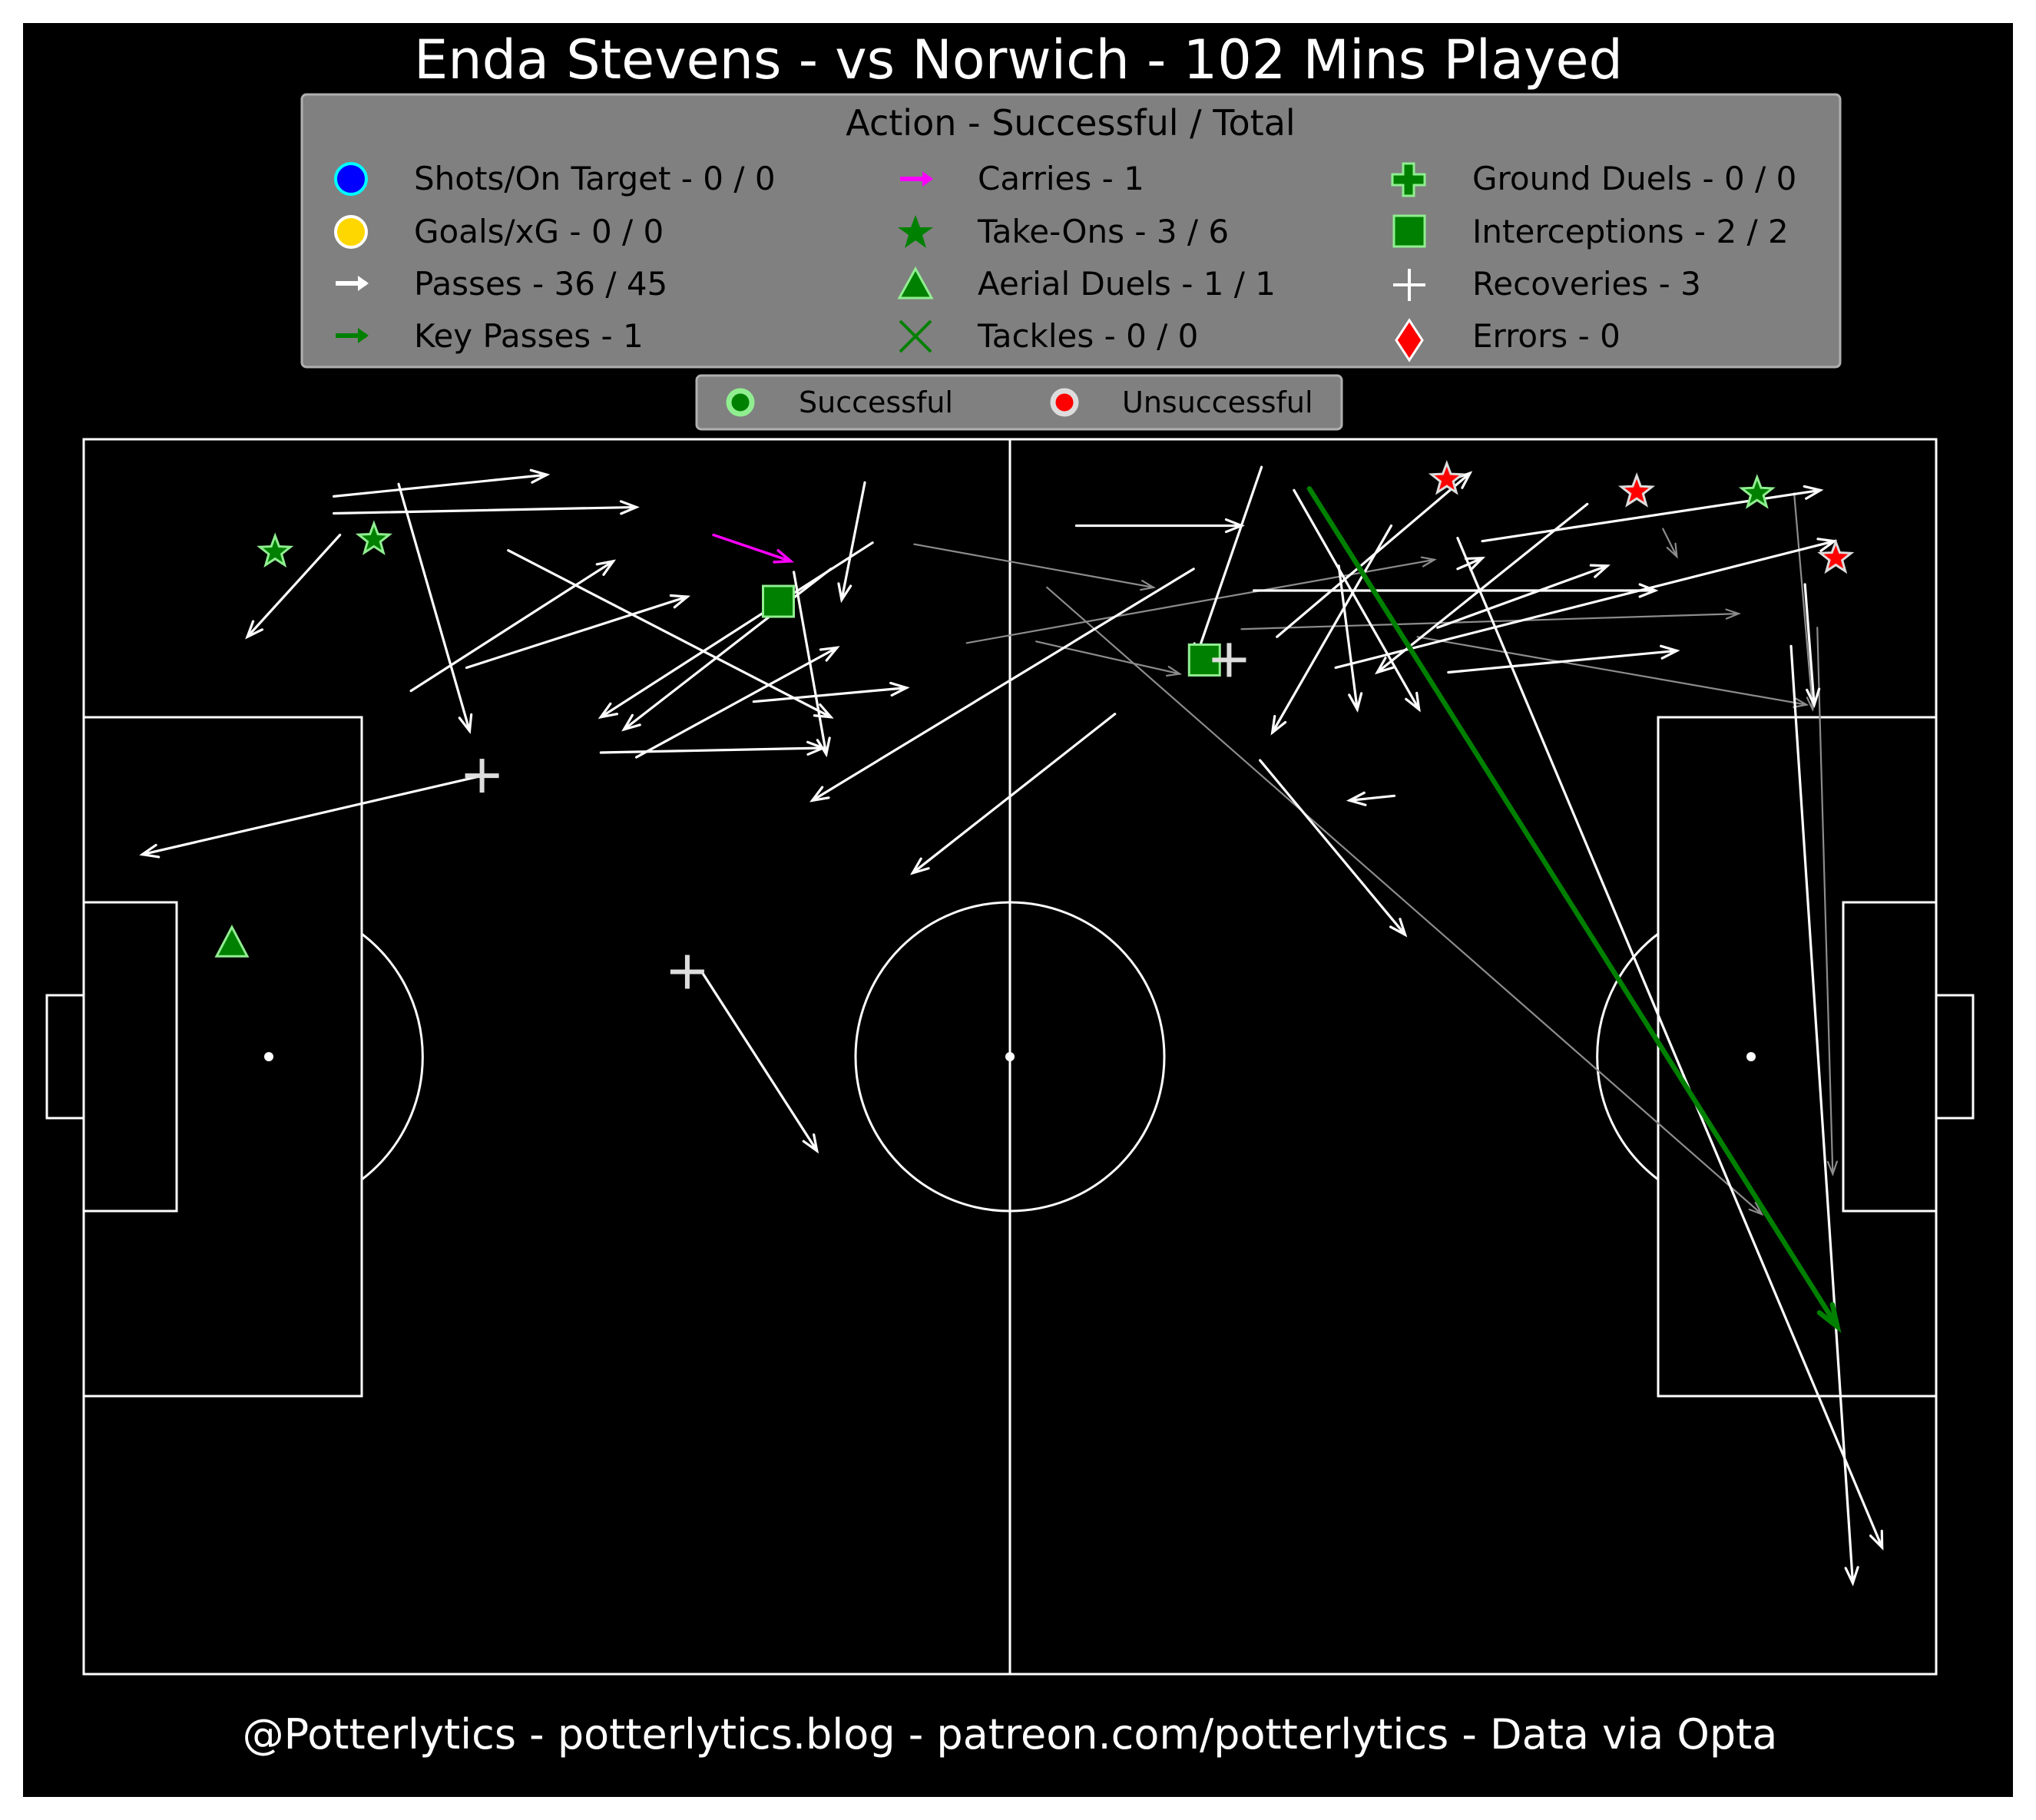 The width and height of the screenshot is (2036, 1820). Describe the element at coordinates (529, 336) in the screenshot. I see `legend-key-passes-label: Key Passes - 1` at that location.